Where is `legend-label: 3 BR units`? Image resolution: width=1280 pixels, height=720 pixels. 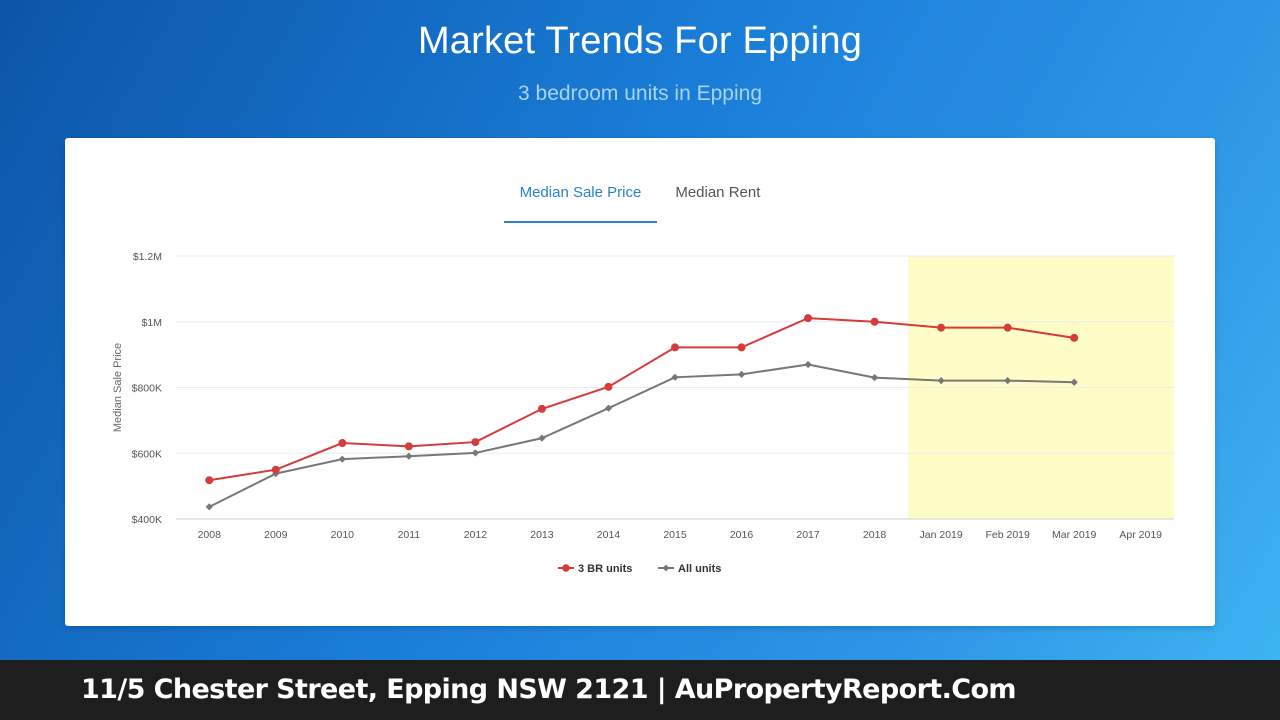 legend-label: 3 BR units is located at coordinates (605, 569).